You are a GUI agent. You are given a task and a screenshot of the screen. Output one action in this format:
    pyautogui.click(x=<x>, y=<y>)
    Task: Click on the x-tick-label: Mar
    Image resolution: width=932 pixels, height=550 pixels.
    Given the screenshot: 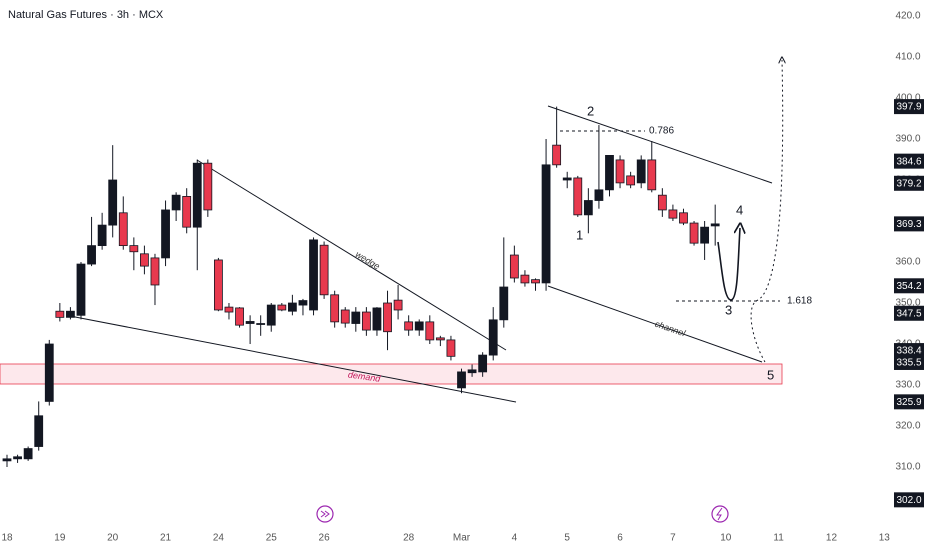 What is the action you would take?
    pyautogui.click(x=462, y=538)
    